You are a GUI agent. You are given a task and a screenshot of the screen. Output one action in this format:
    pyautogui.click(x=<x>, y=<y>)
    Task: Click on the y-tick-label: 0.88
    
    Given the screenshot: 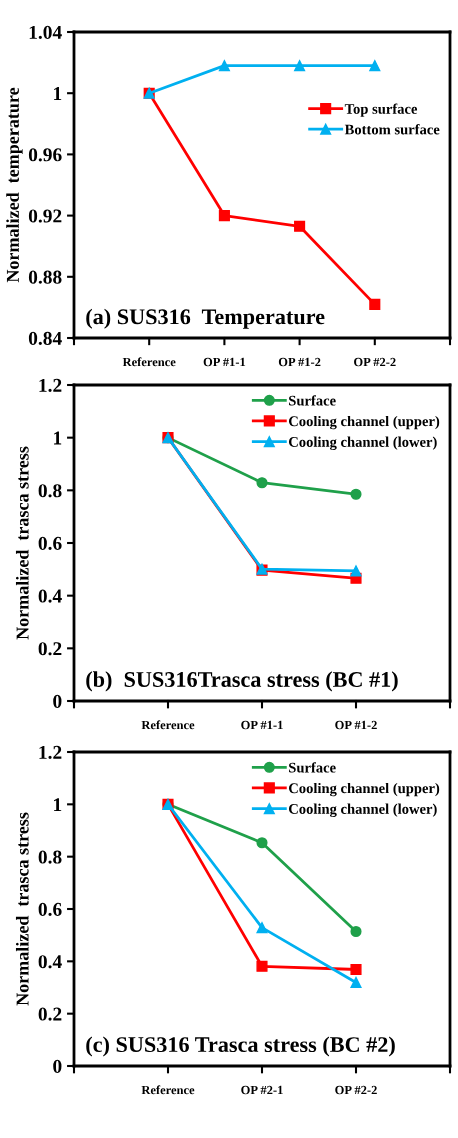 What is the action you would take?
    pyautogui.click(x=45, y=277)
    